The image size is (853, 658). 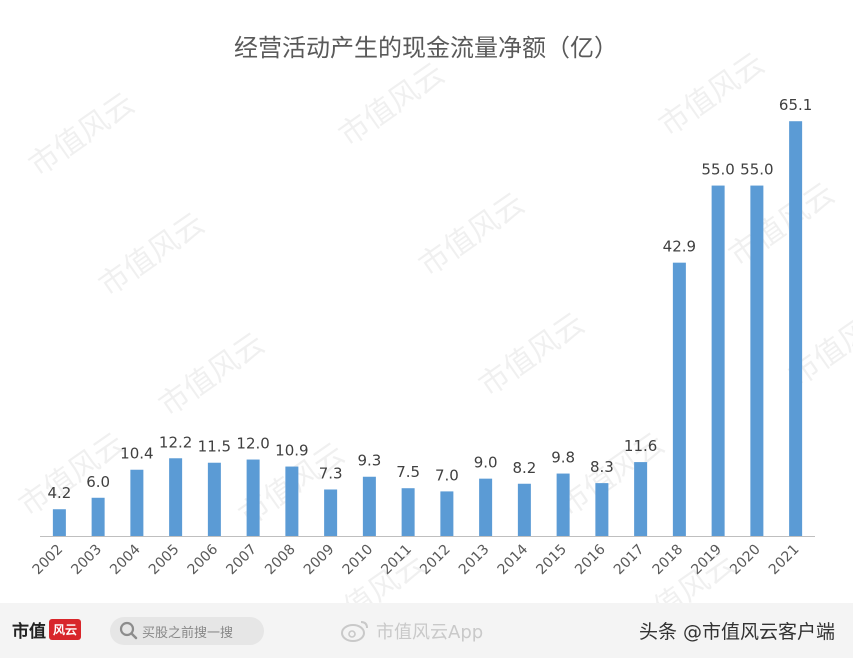 I want to click on logo-text: 市值, so click(x=29, y=632).